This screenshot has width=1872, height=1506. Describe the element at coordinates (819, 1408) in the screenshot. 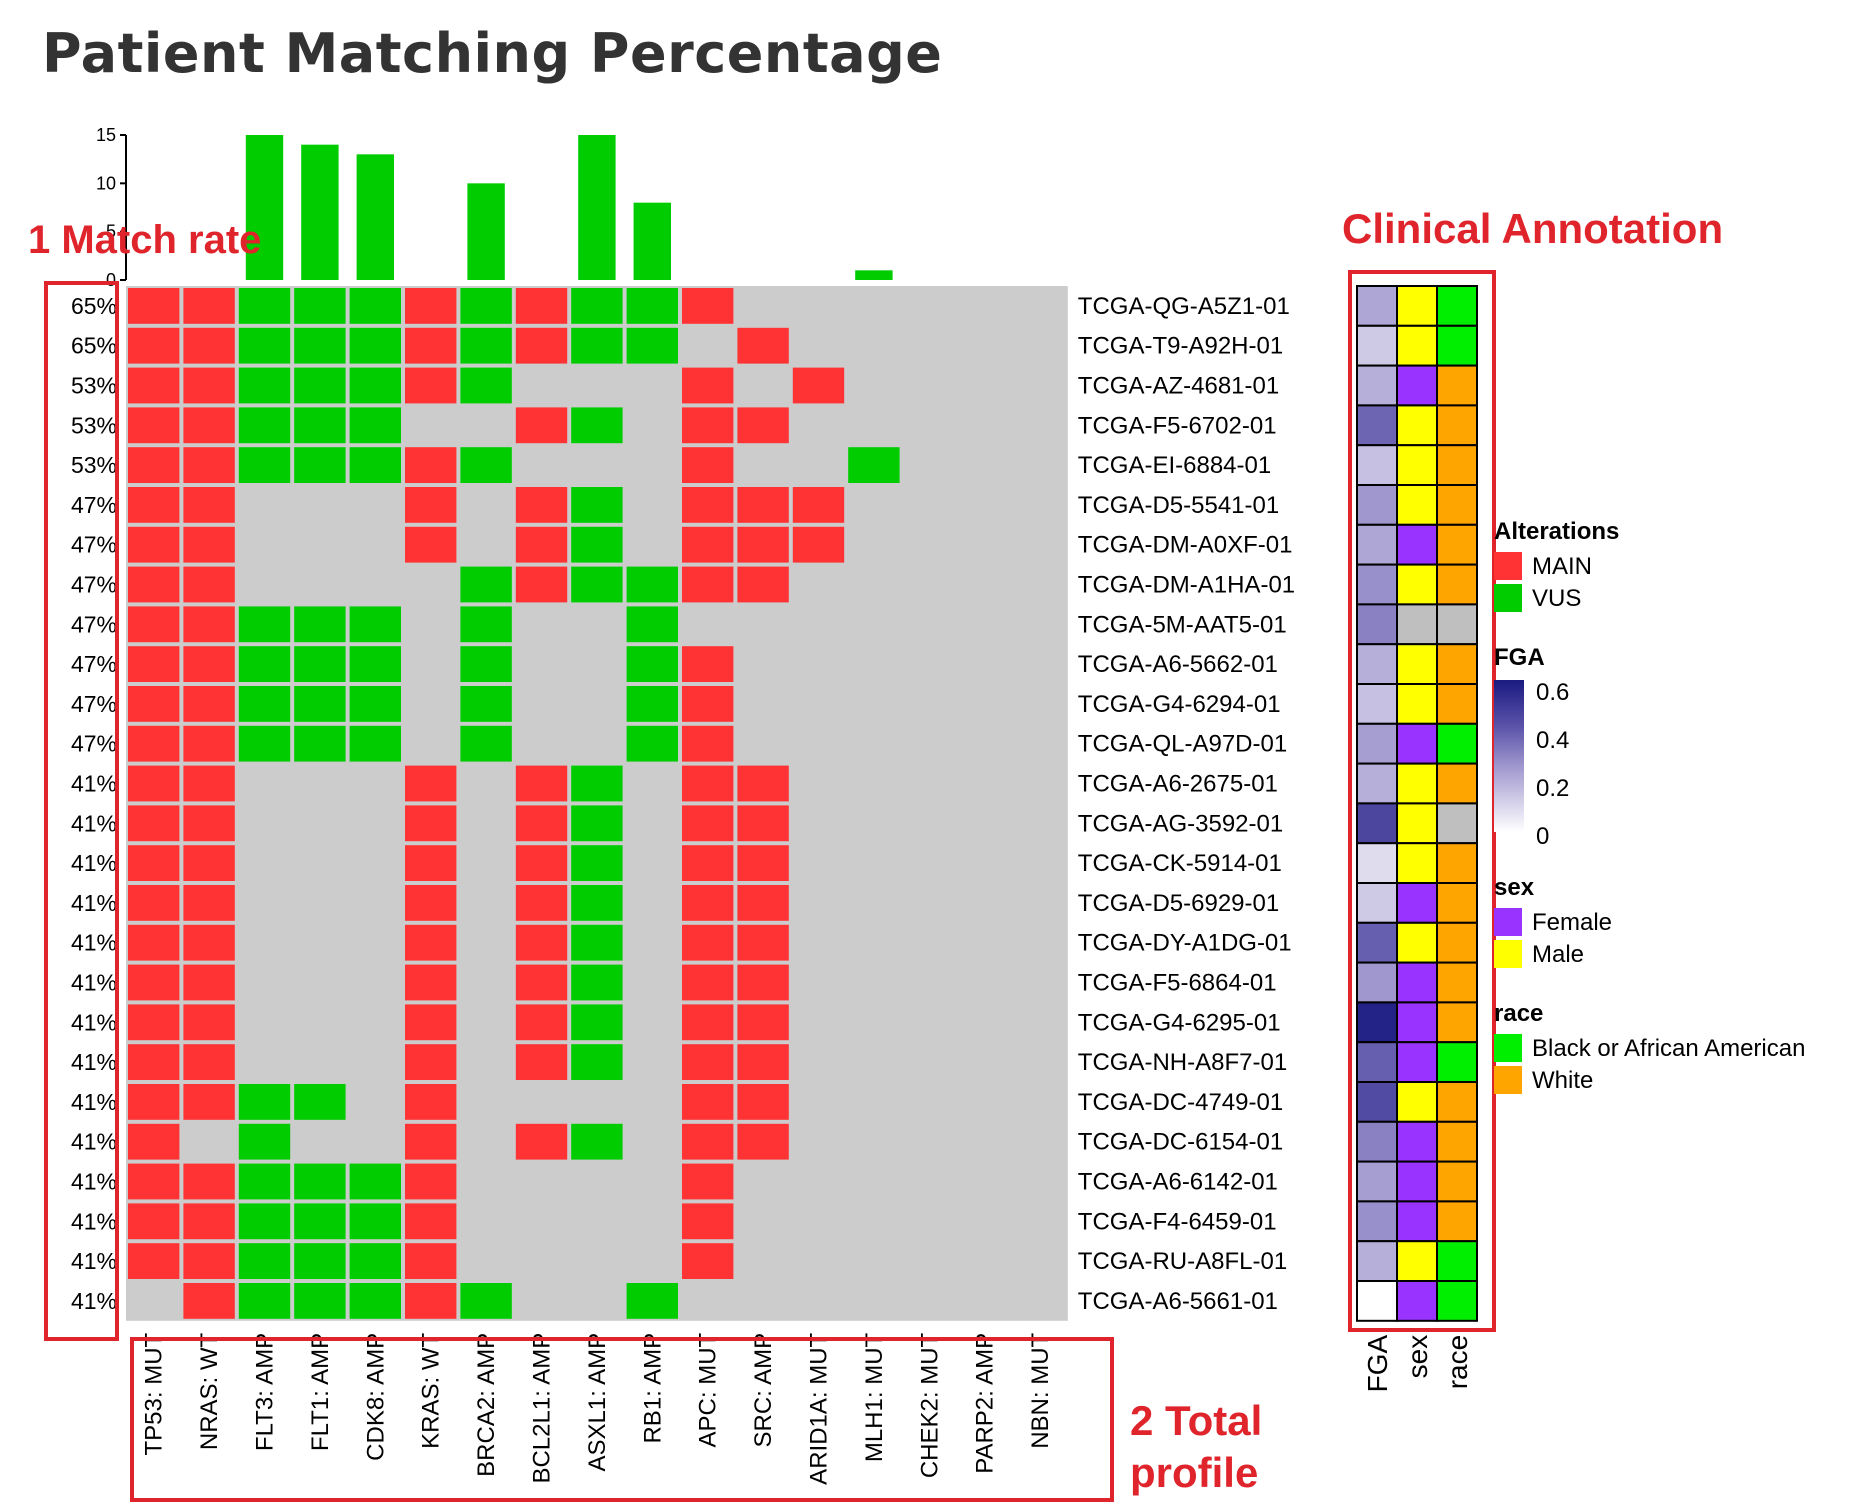

I see `column-label: ARID1A: MUT` at that location.